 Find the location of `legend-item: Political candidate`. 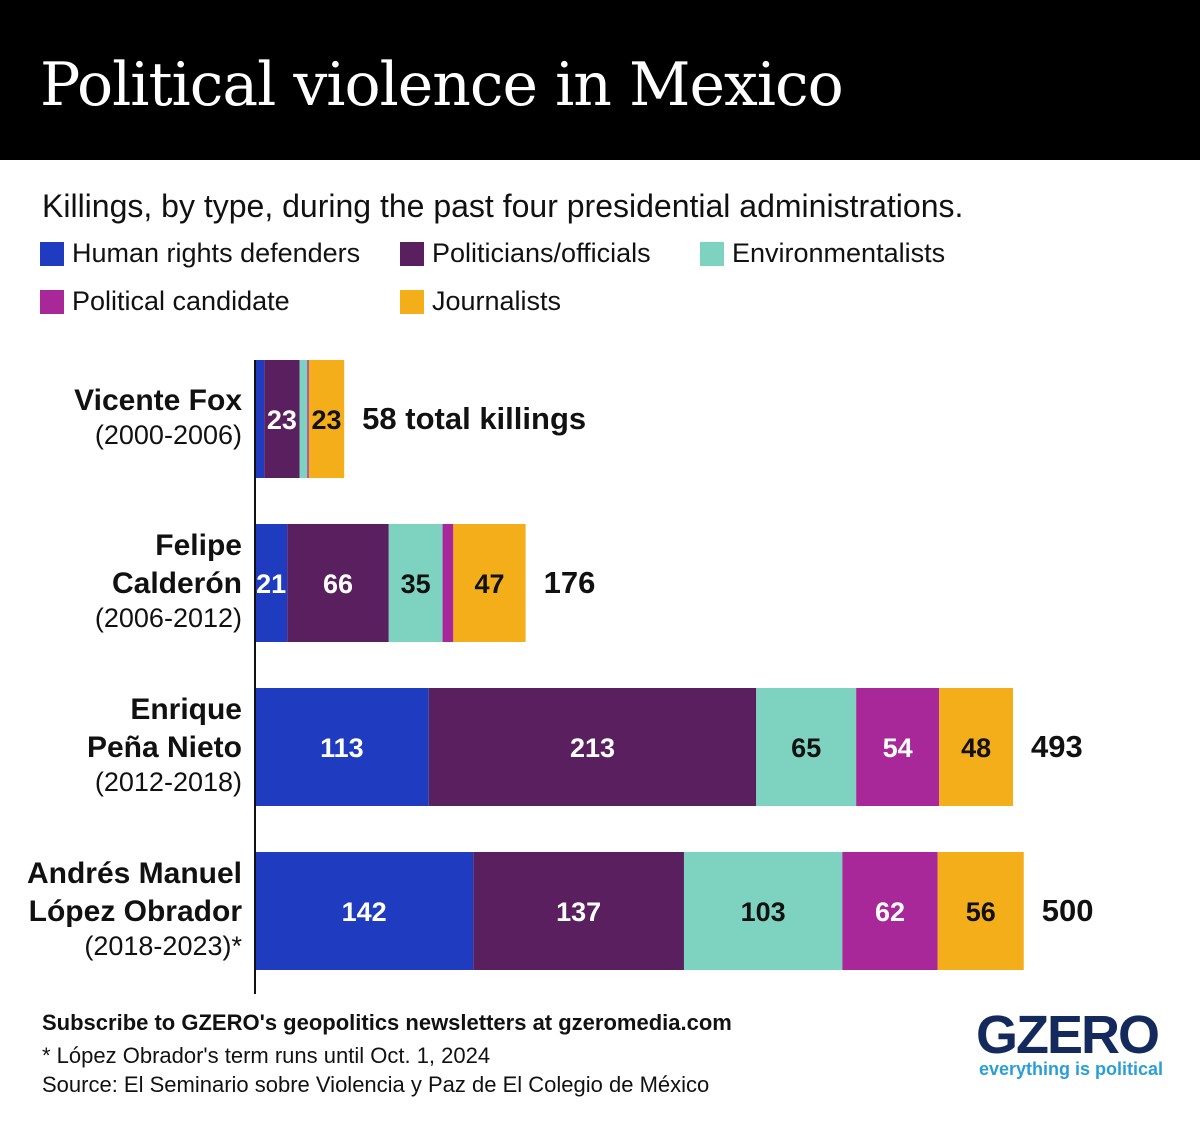

legend-item: Political candidate is located at coordinates (165, 301).